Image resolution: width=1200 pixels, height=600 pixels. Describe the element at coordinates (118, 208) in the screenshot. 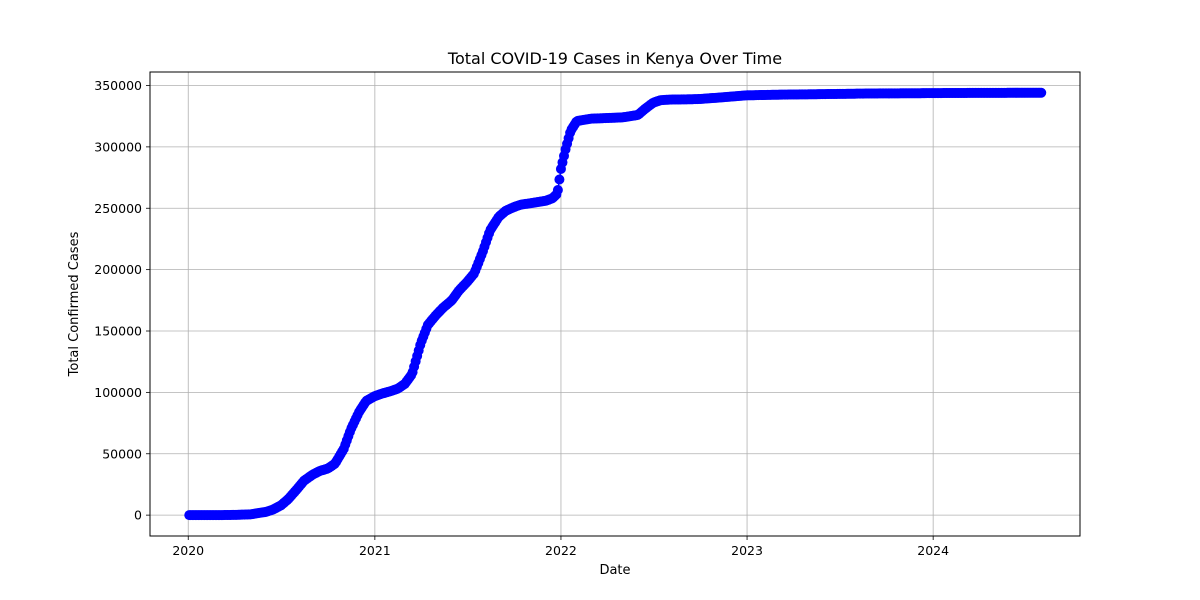

I see `y-tick-label: 250000` at that location.